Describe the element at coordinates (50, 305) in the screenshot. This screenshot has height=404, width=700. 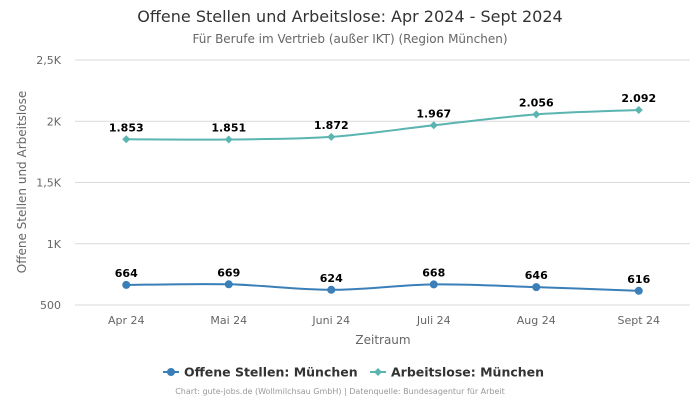
I see `y-tick-label: 500` at that location.